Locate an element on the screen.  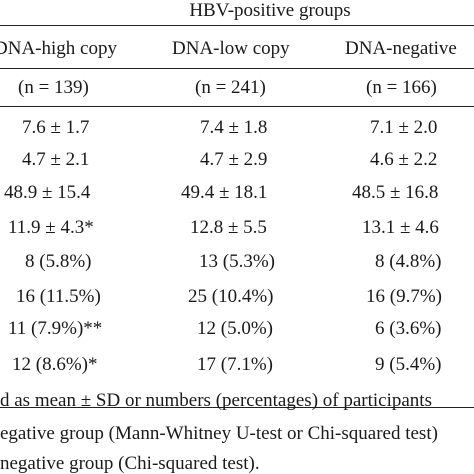
table-cell: 6 (3.6%) is located at coordinates (408, 328).